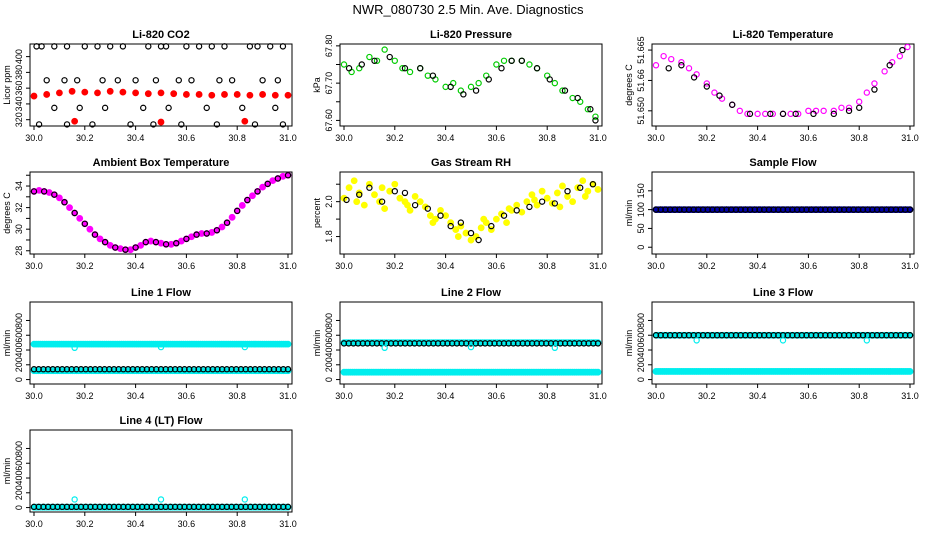  What do you see at coordinates (656, 266) in the screenshot?
I see `x-tick-label: 30.0` at bounding box center [656, 266].